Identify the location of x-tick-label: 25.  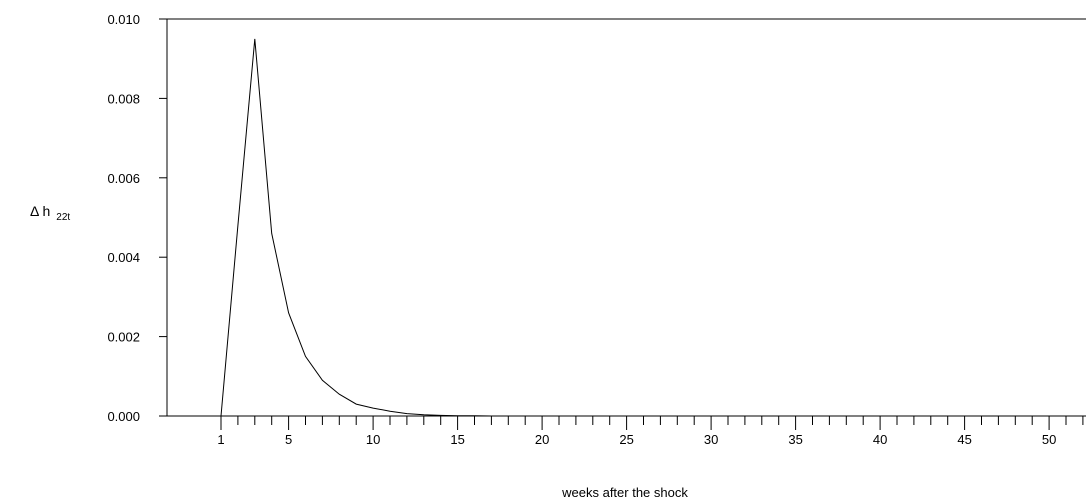
(626, 439).